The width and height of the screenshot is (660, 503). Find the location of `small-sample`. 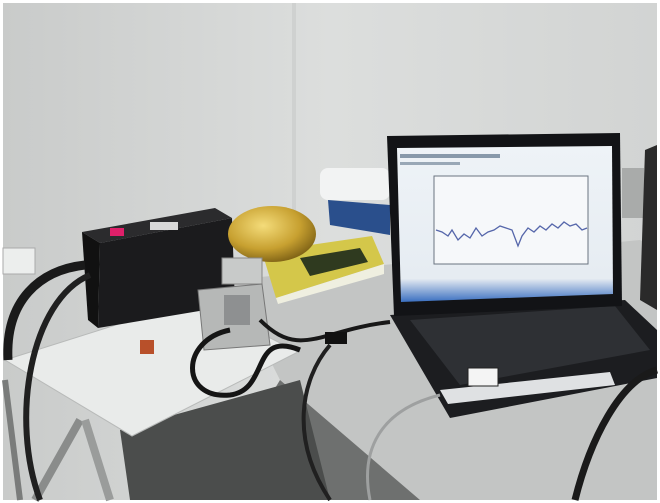

small-sample is located at coordinates (147, 347).